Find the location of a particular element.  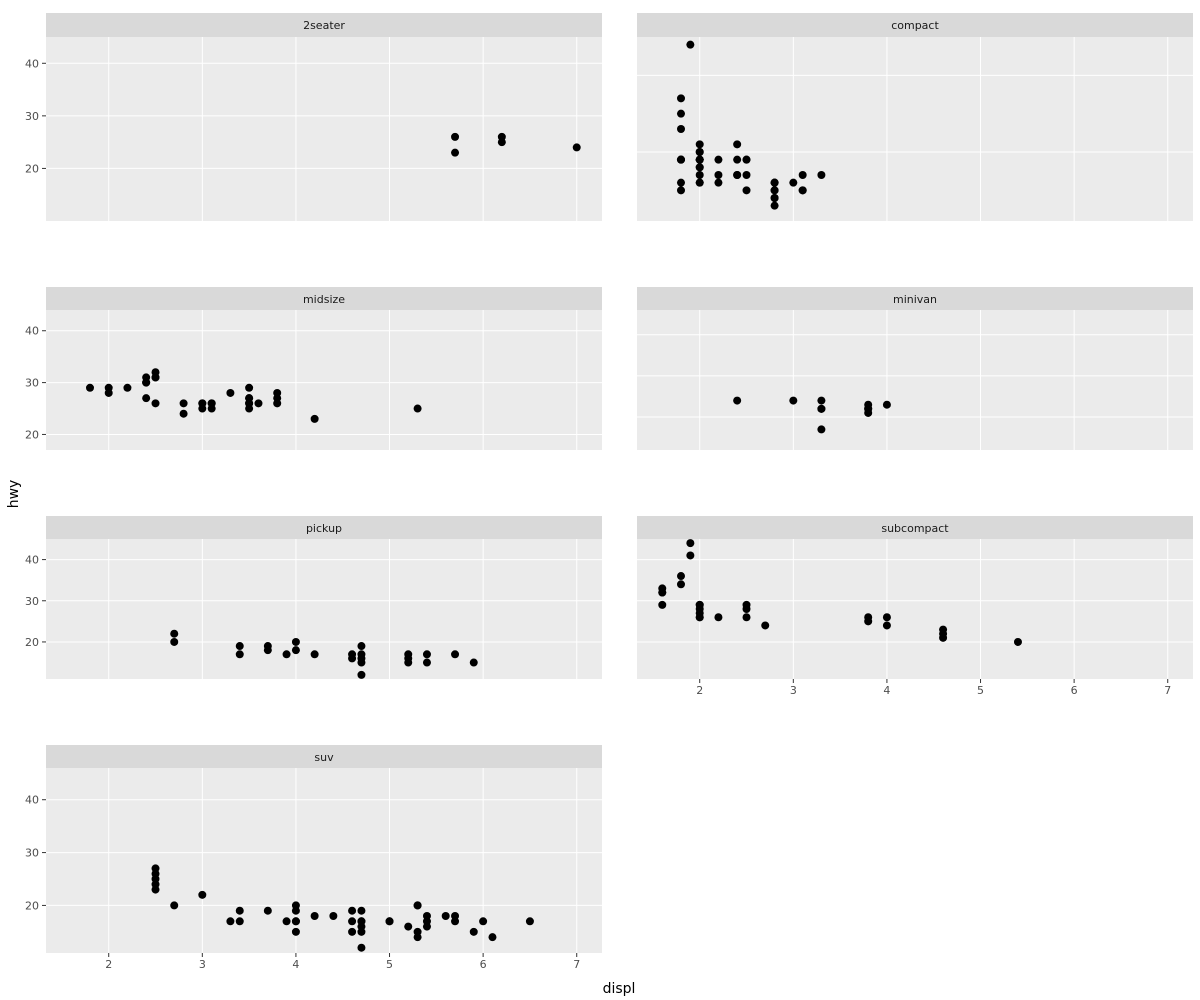

y-axis-title: hwy is located at coordinates (14, 494).